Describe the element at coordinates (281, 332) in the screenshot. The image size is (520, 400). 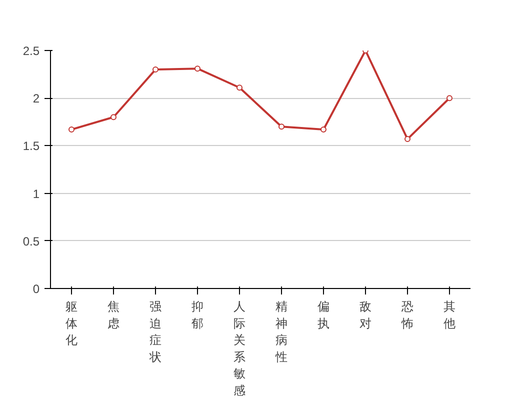
I see `x-tick-label: 精神病性` at that location.